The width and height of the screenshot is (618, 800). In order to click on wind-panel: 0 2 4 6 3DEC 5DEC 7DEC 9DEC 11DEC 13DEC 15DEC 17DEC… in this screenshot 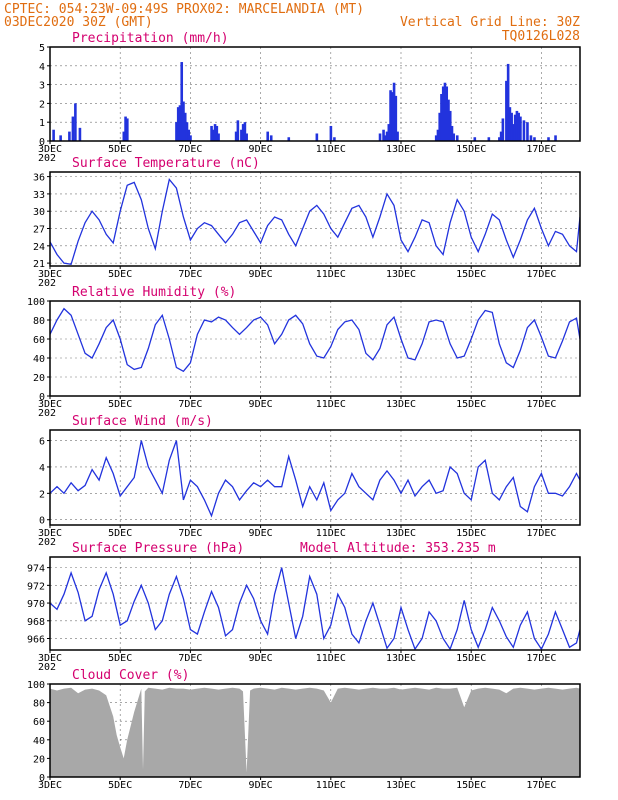, I will do `click(309, 481)`.